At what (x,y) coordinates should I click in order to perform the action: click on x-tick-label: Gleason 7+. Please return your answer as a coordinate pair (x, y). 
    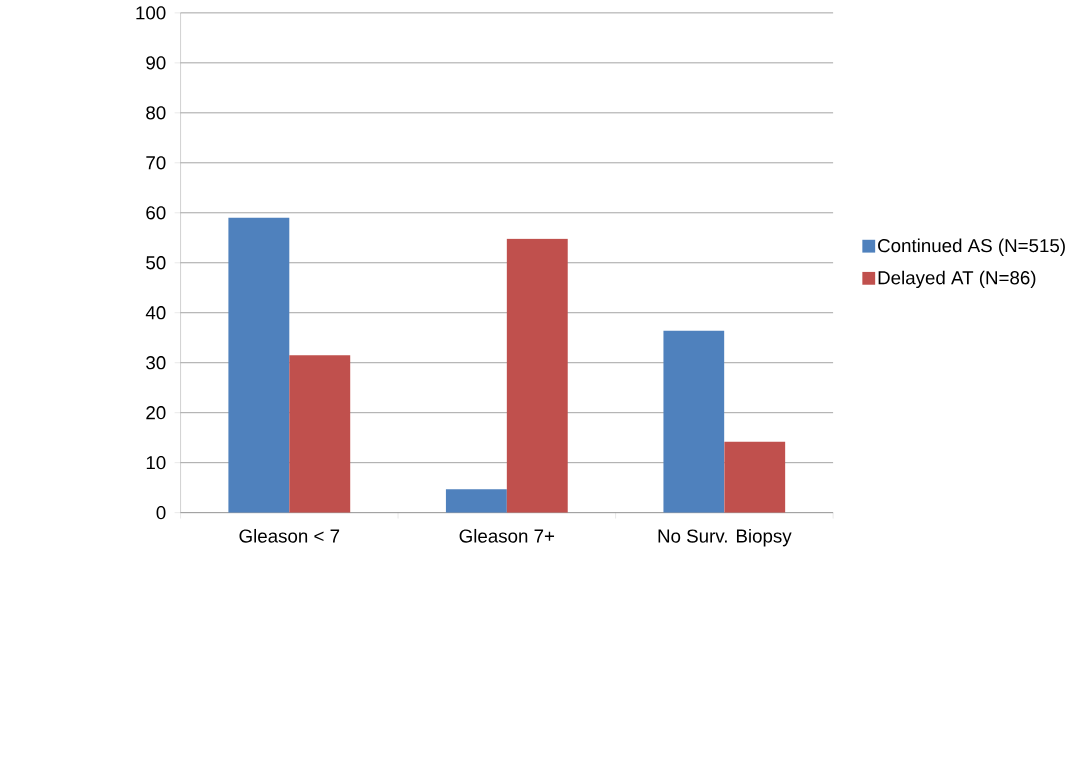
    Looking at the image, I should click on (507, 536).